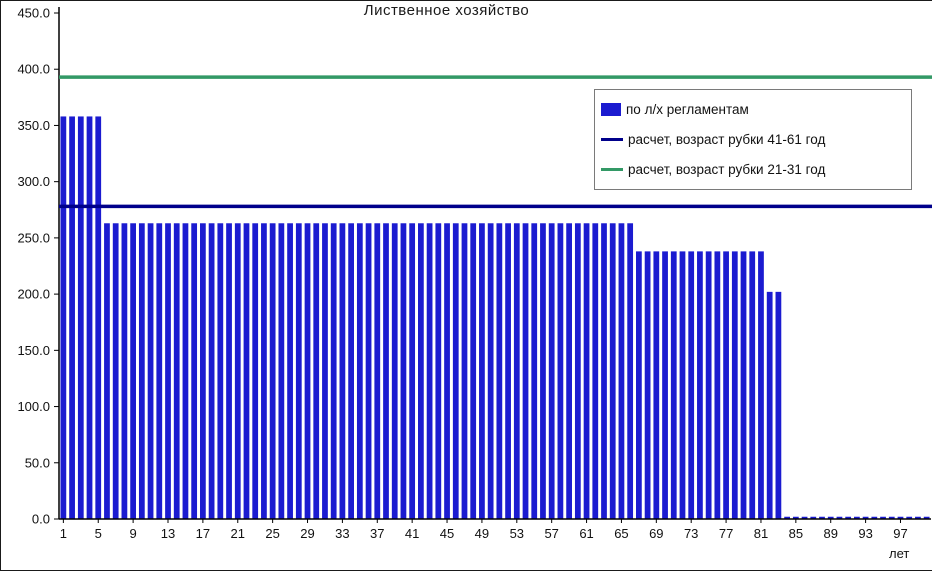  I want to click on legend-item-calc-41-61: расчет, возраст рубки 41-61 год, so click(753, 139).